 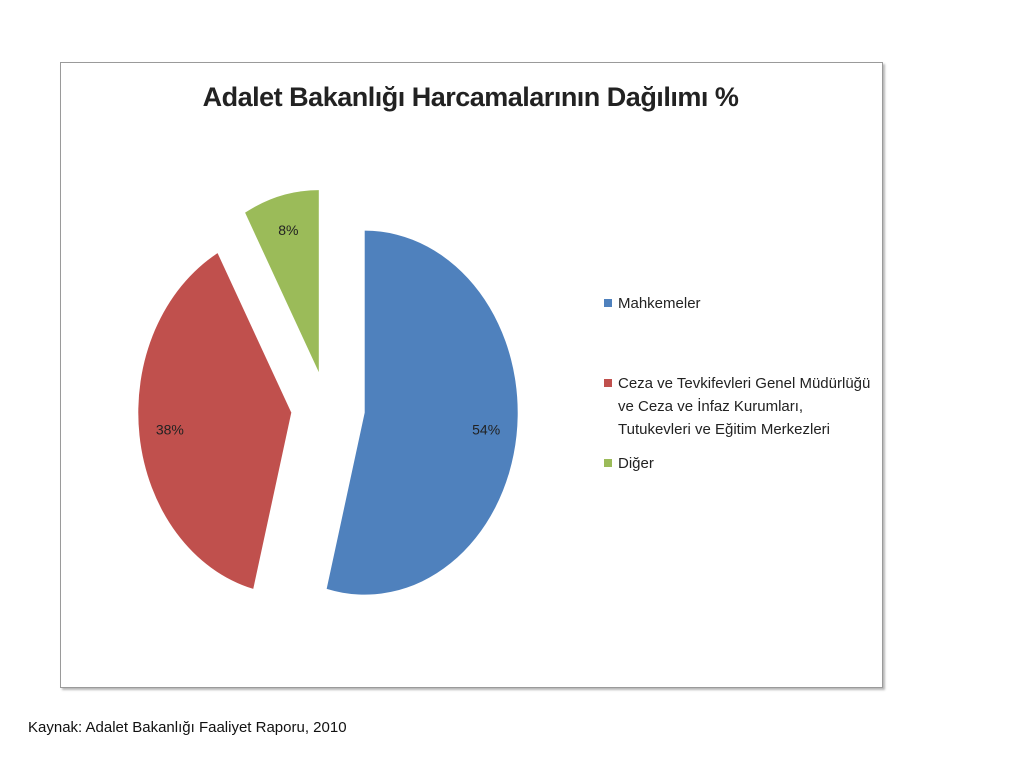 I want to click on data-label: 38%, so click(x=170, y=430).